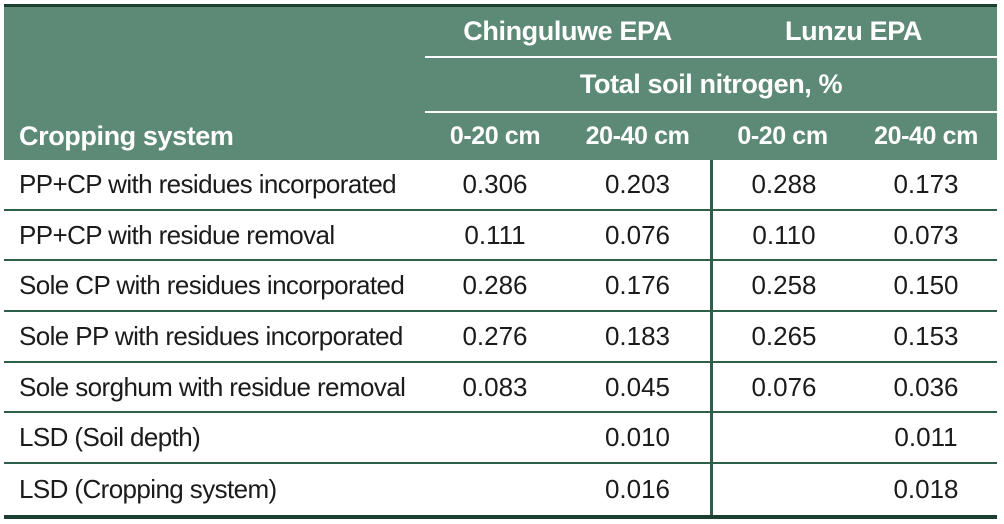 The width and height of the screenshot is (1004, 524). What do you see at coordinates (495, 386) in the screenshot?
I see `cell-chinguluwe-0-20: 0.083` at bounding box center [495, 386].